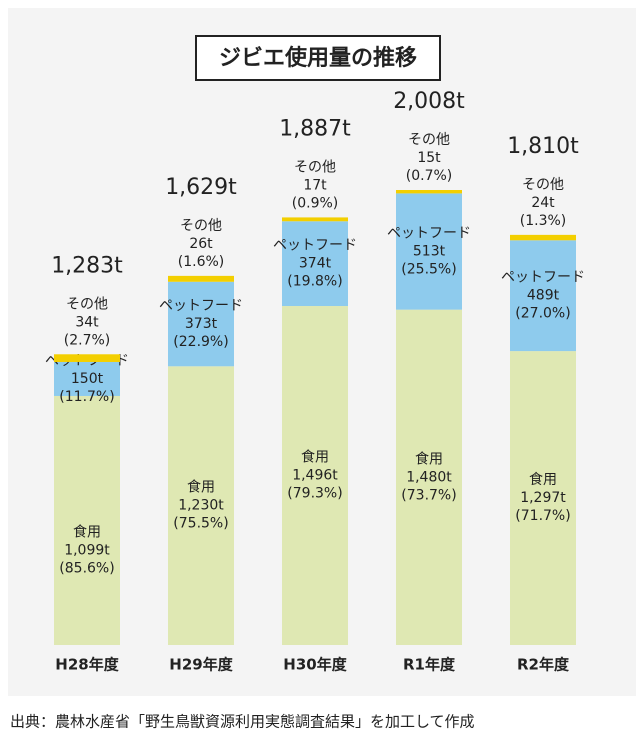 The width and height of the screenshot is (644, 741). Describe the element at coordinates (87, 322) in the screenshot. I see `value-label: 34t` at that location.